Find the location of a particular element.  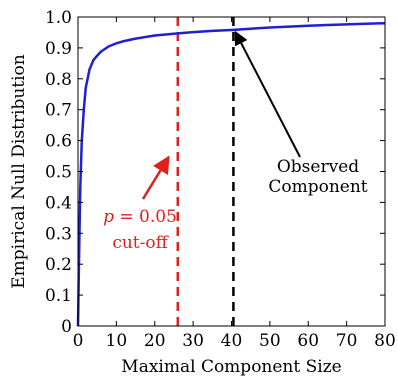

x-tick-label: 40 is located at coordinates (232, 341).